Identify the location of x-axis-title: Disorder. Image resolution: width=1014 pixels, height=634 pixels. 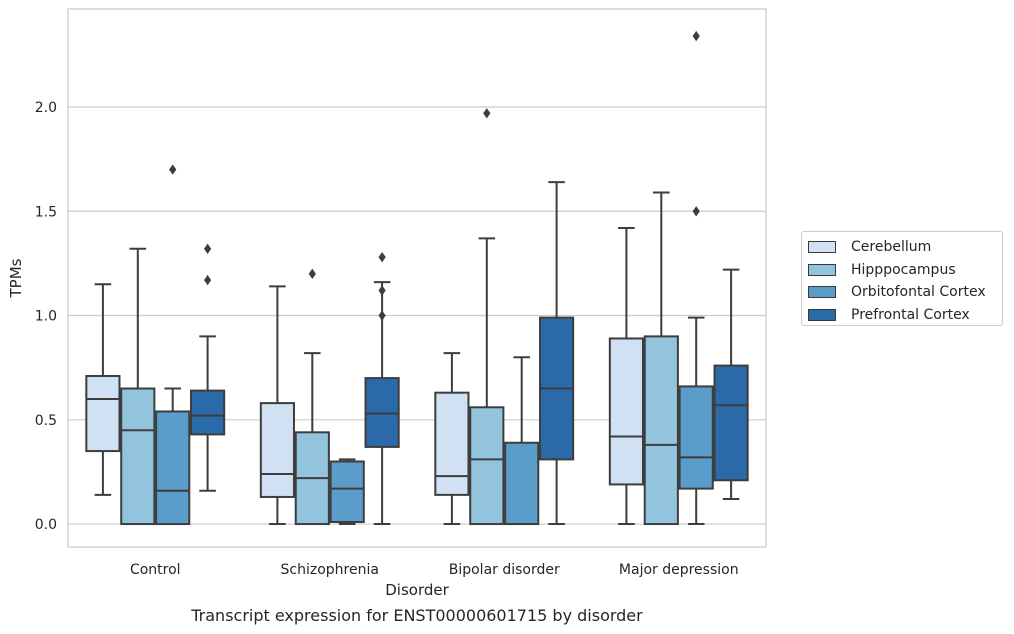
(417, 590).